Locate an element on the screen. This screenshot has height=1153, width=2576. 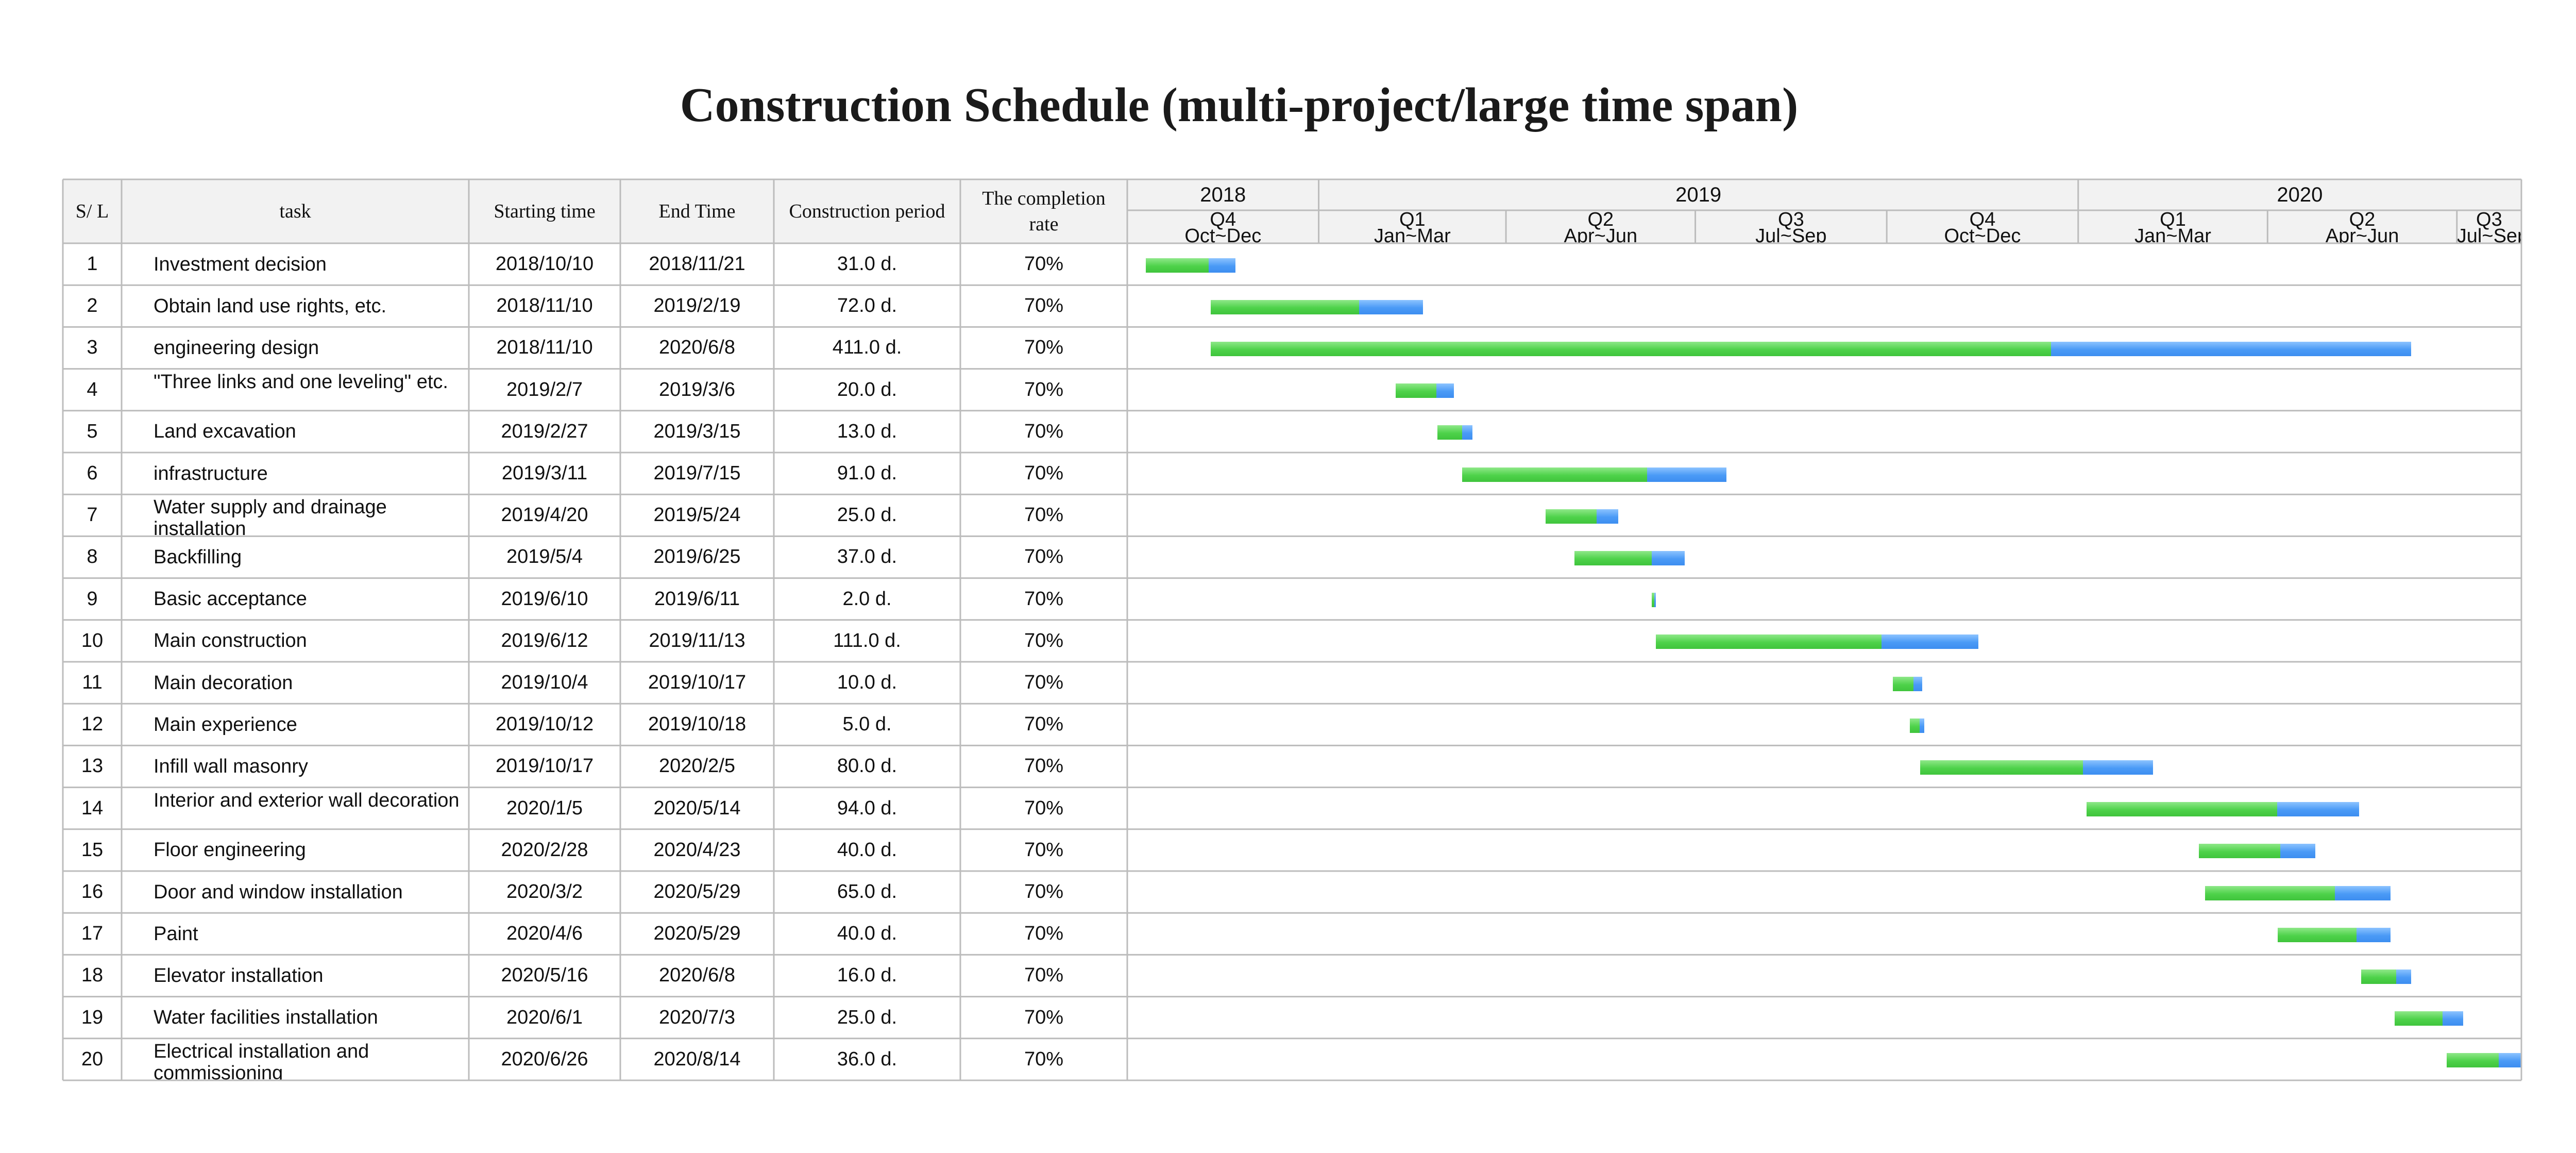
row-period: 13.0 d. is located at coordinates (867, 431).